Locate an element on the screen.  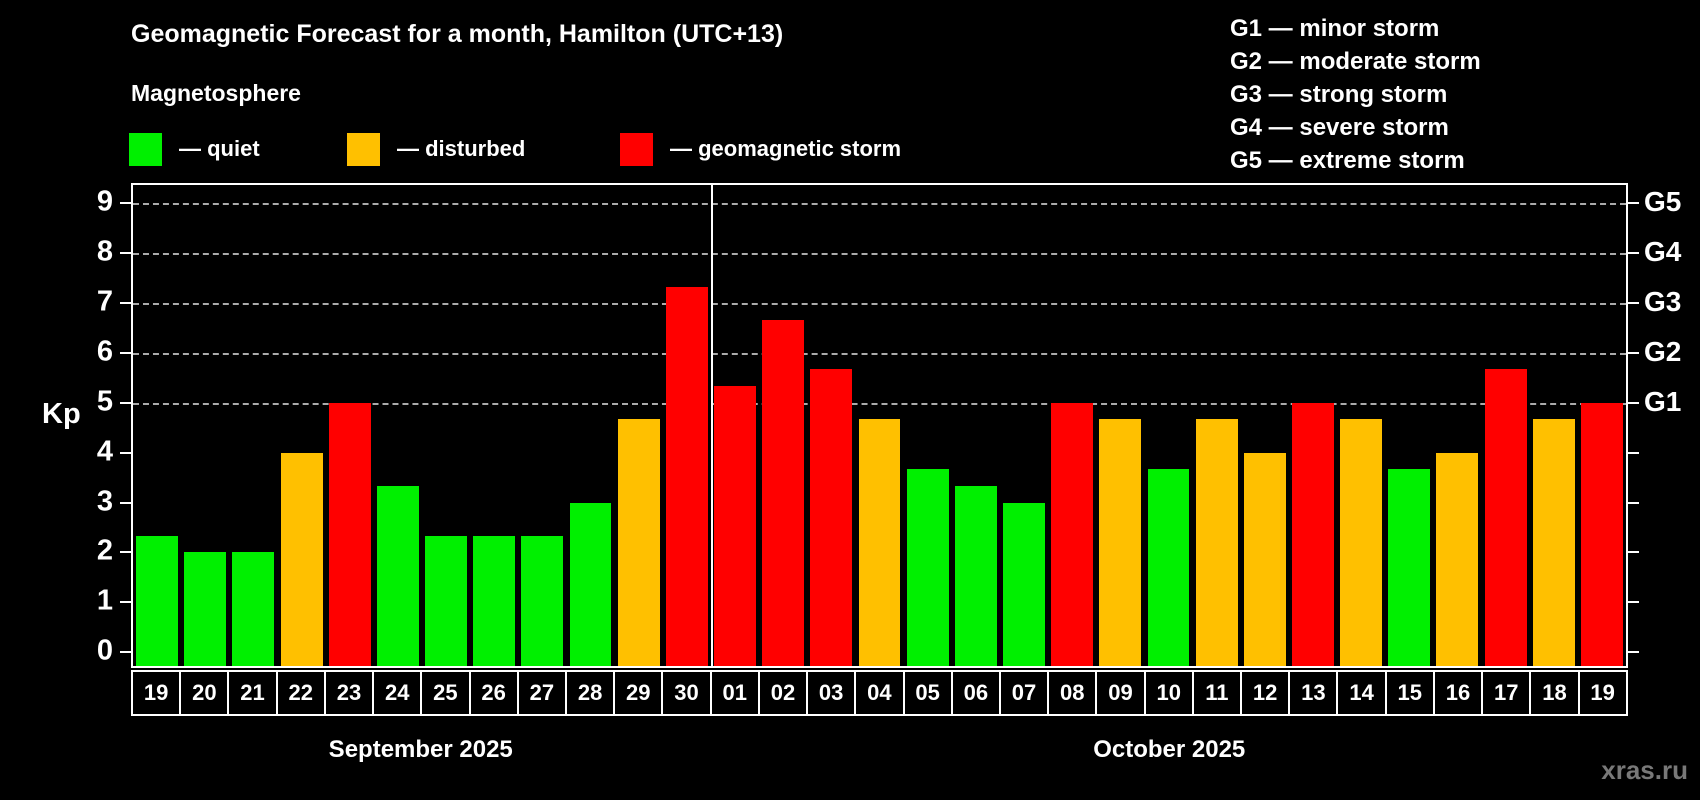
day-label-october-19: 19 is located at coordinates (1602, 693).